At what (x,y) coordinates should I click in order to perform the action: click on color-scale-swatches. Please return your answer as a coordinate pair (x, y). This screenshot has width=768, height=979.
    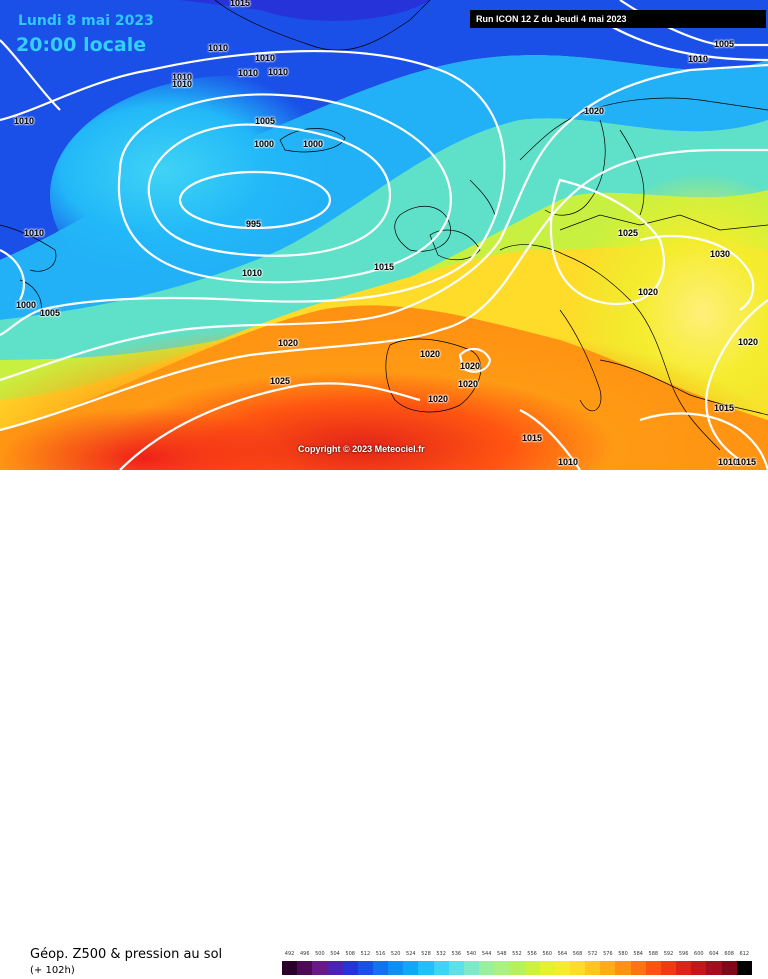
    Looking at the image, I should click on (517, 968).